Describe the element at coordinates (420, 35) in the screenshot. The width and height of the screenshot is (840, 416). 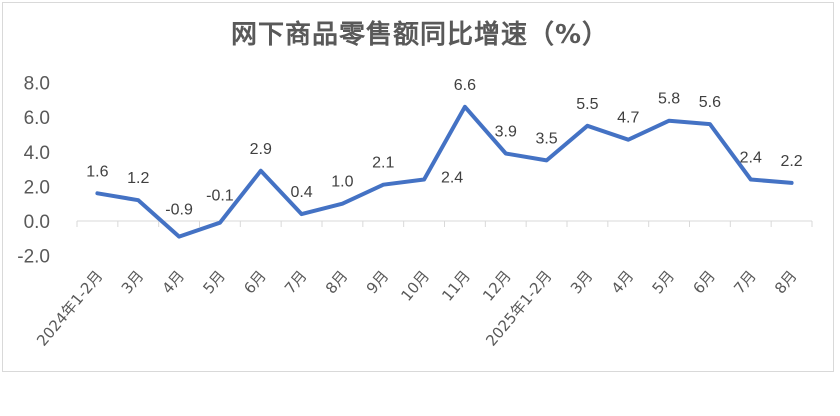
I see `chart-title: 网下商品零售额同比增速（%）` at that location.